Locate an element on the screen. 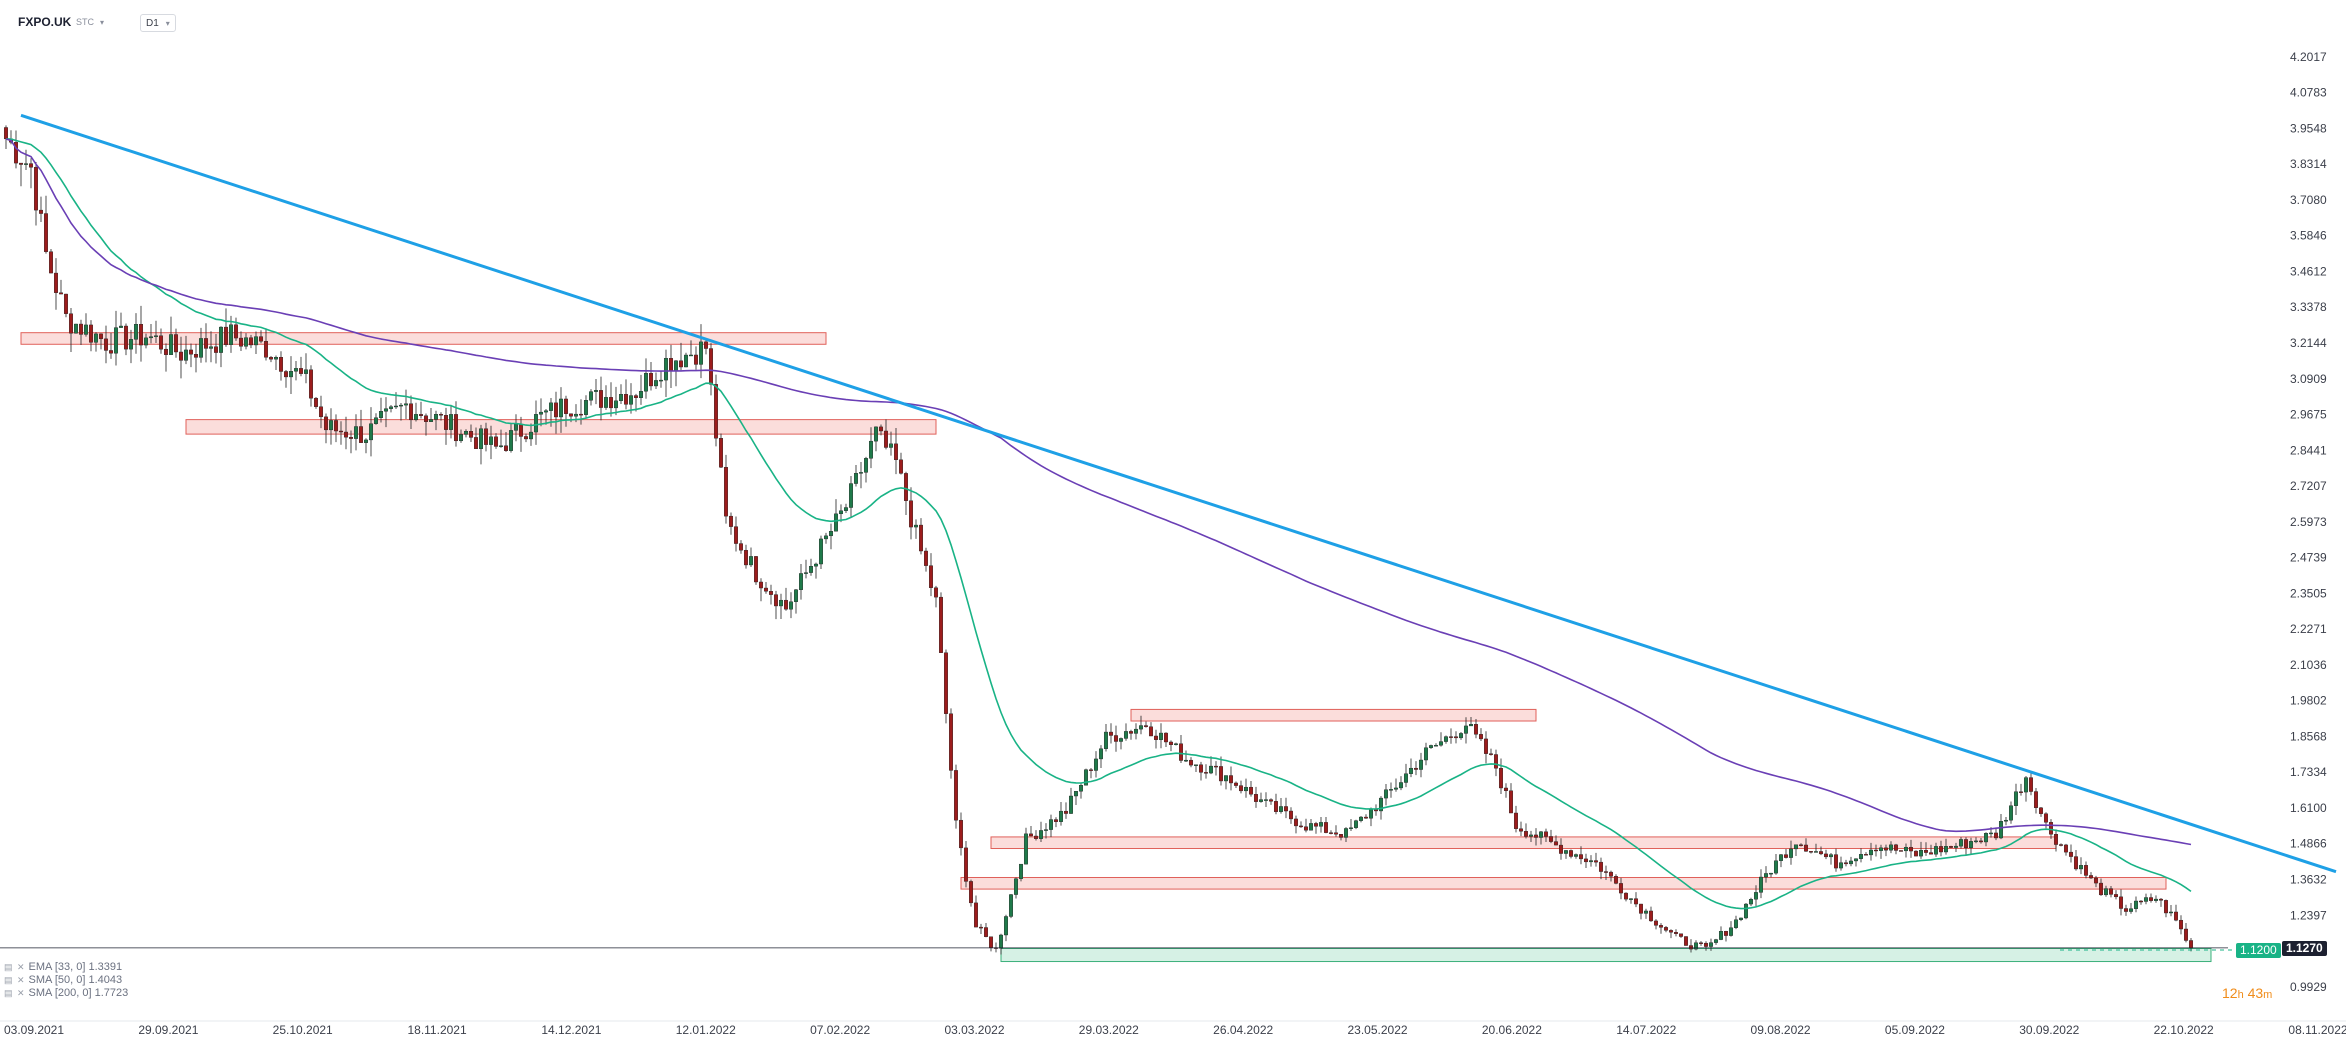  price-tick-label: 4.0783 is located at coordinates (2308, 93).